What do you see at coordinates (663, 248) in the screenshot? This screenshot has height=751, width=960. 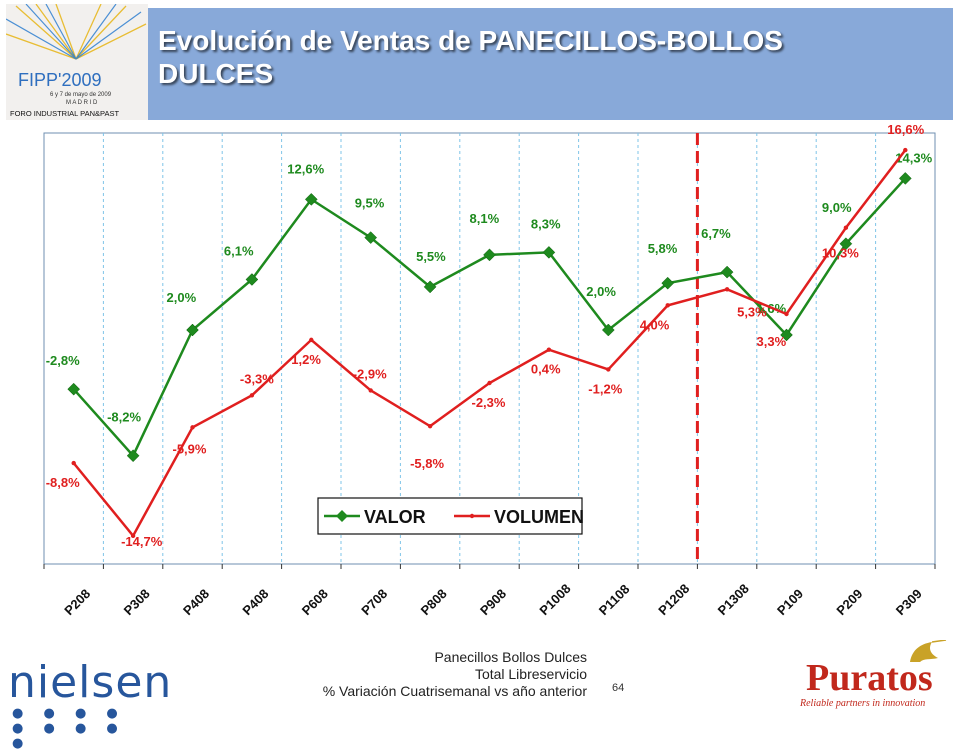 I see `data-label-valor: 5,8%` at bounding box center [663, 248].